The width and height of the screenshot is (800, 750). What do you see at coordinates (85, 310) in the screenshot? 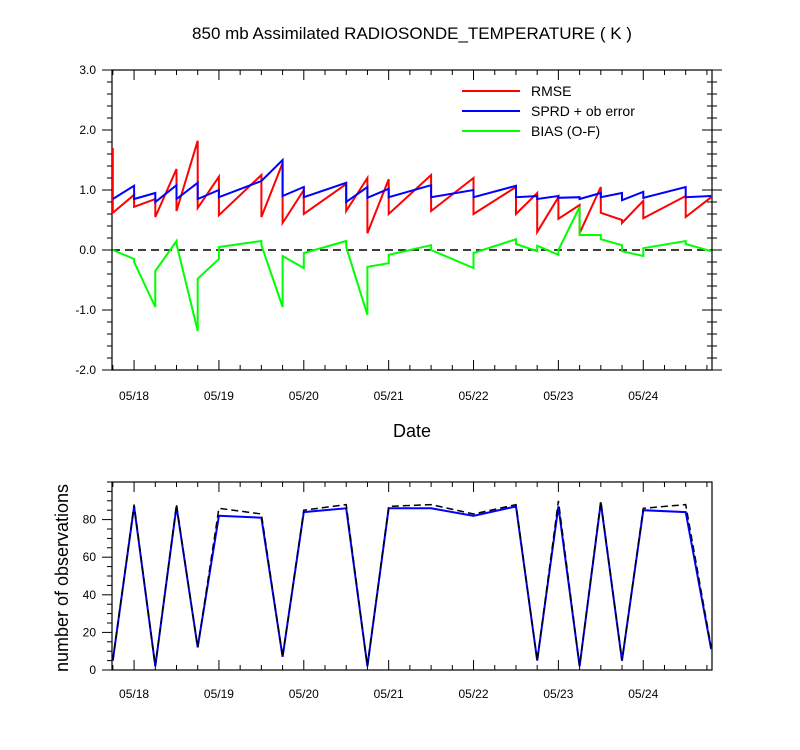
I see `y-tick-label: -1.0` at bounding box center [85, 310].